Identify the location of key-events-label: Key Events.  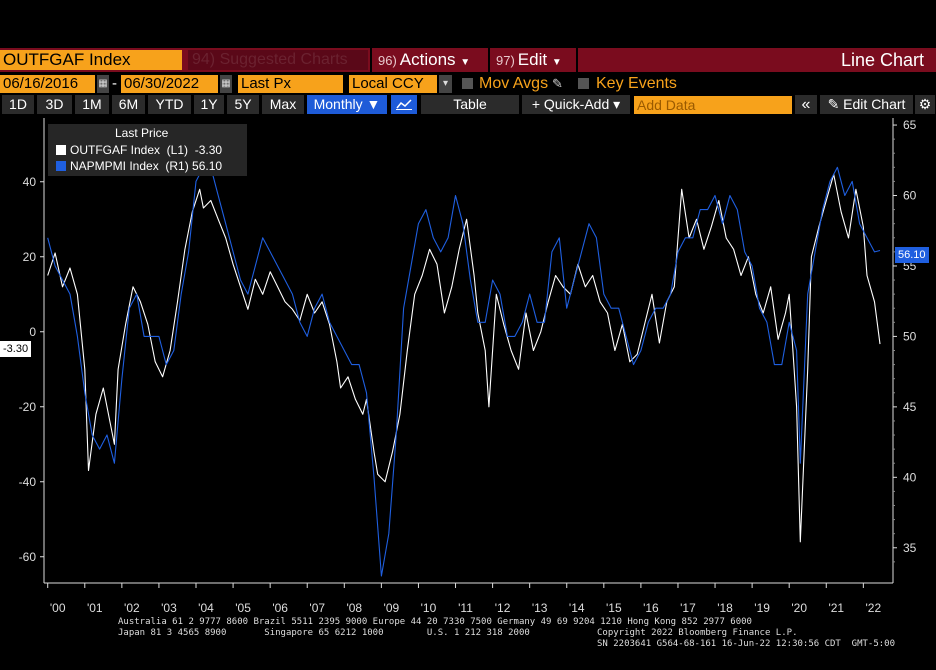
(636, 83).